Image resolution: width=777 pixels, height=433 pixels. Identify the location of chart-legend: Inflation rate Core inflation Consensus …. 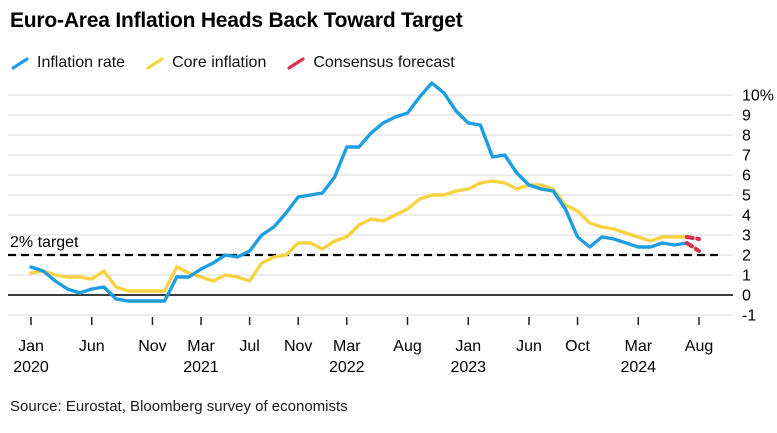
(233, 63).